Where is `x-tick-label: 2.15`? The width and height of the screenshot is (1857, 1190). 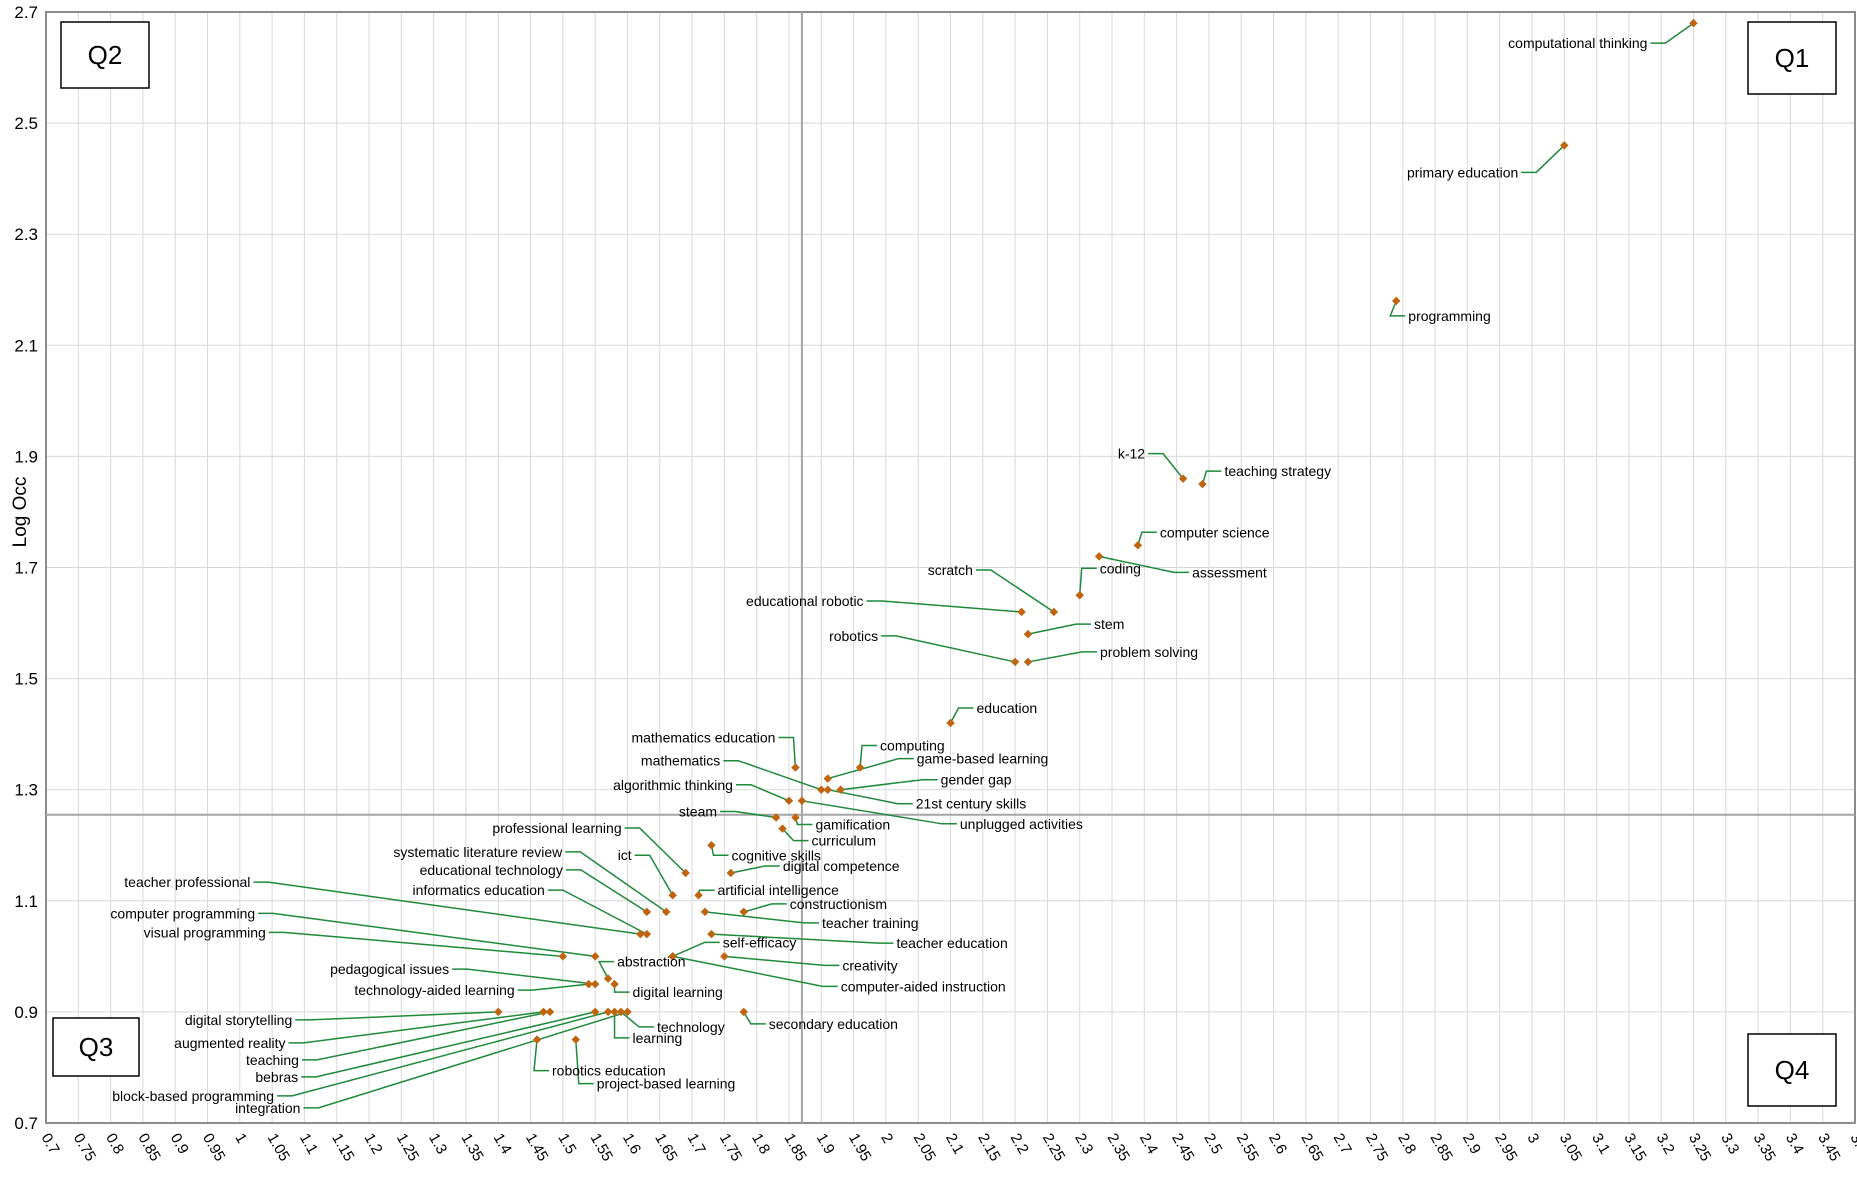 x-tick-label: 2.15 is located at coordinates (988, 1148).